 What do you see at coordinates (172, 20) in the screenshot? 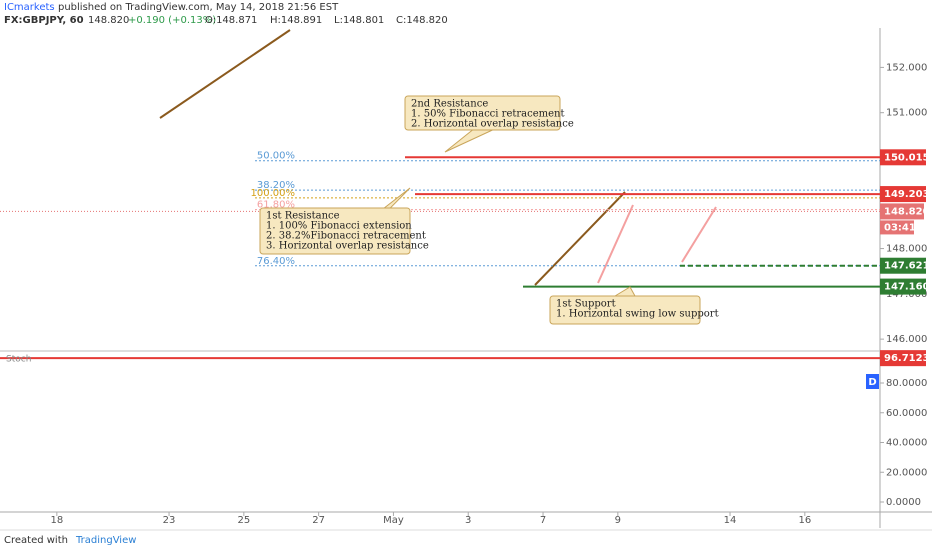
I see `change: +0.190 (+0.13%)` at bounding box center [172, 20].